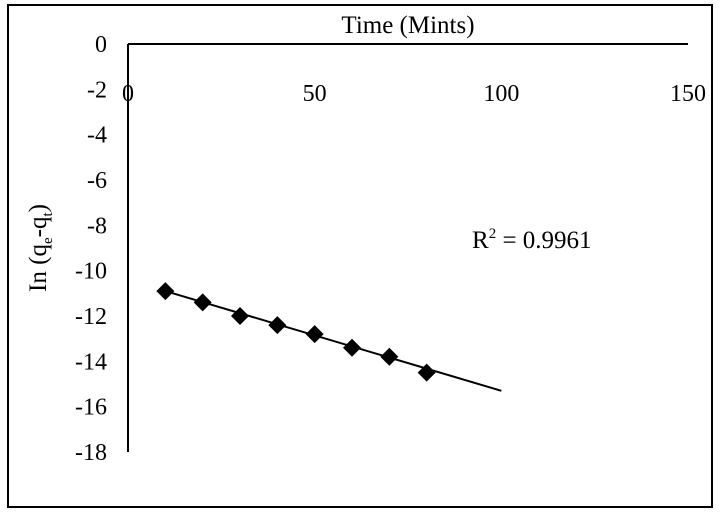 The image size is (720, 513). What do you see at coordinates (91, 453) in the screenshot?
I see `y-tick-label: -18` at bounding box center [91, 453].